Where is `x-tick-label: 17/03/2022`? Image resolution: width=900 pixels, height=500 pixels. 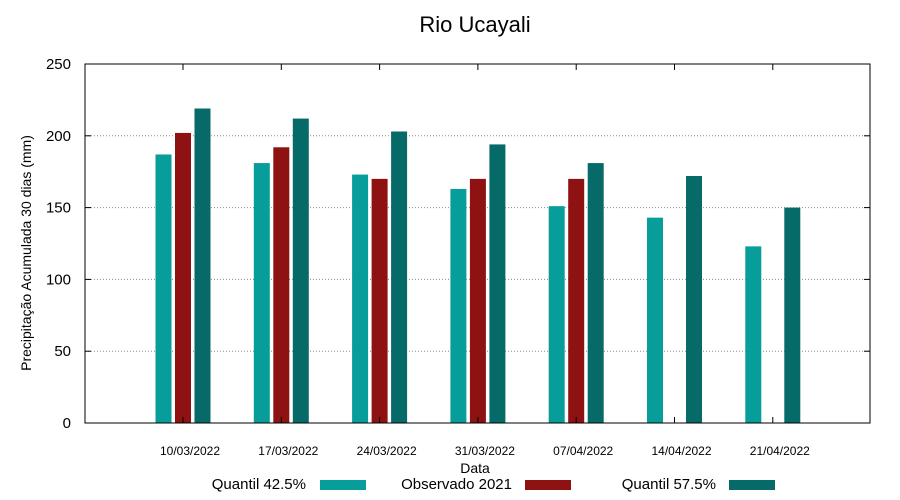 x-tick-label: 17/03/2022 is located at coordinates (288, 451).